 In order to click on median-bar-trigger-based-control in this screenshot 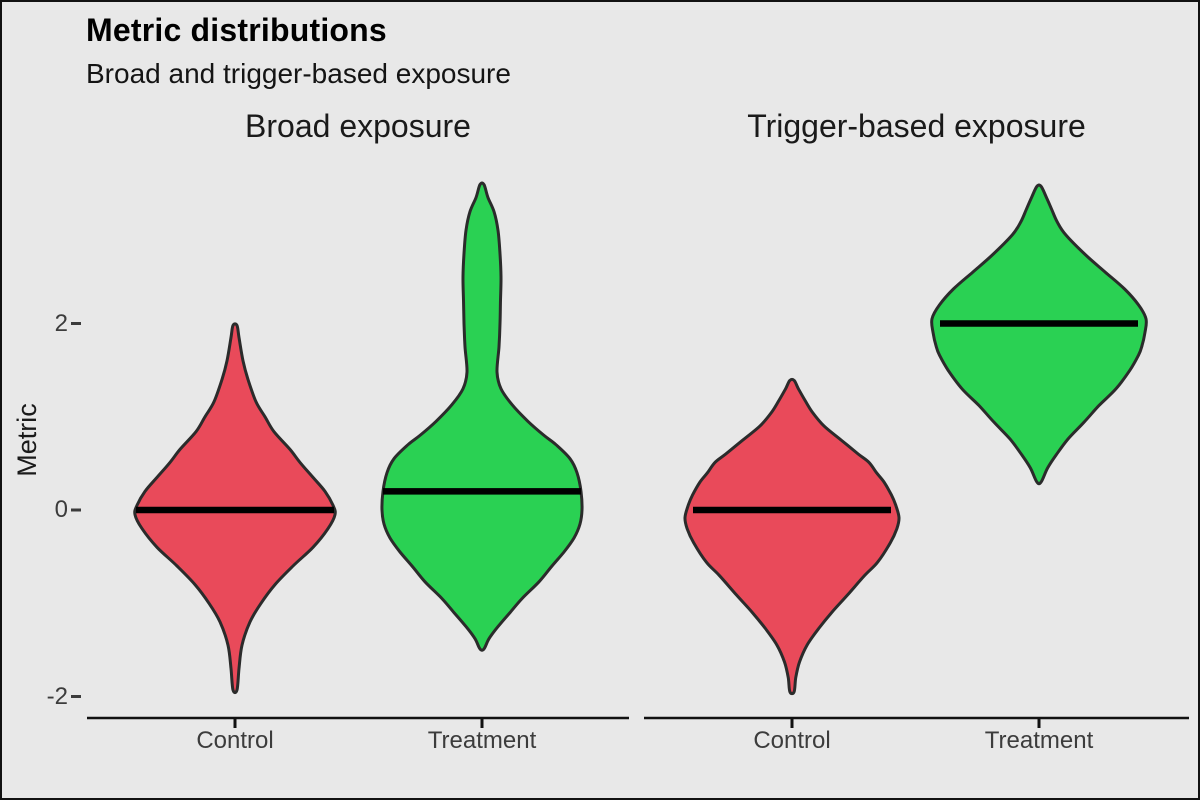, I will do `click(792, 510)`.